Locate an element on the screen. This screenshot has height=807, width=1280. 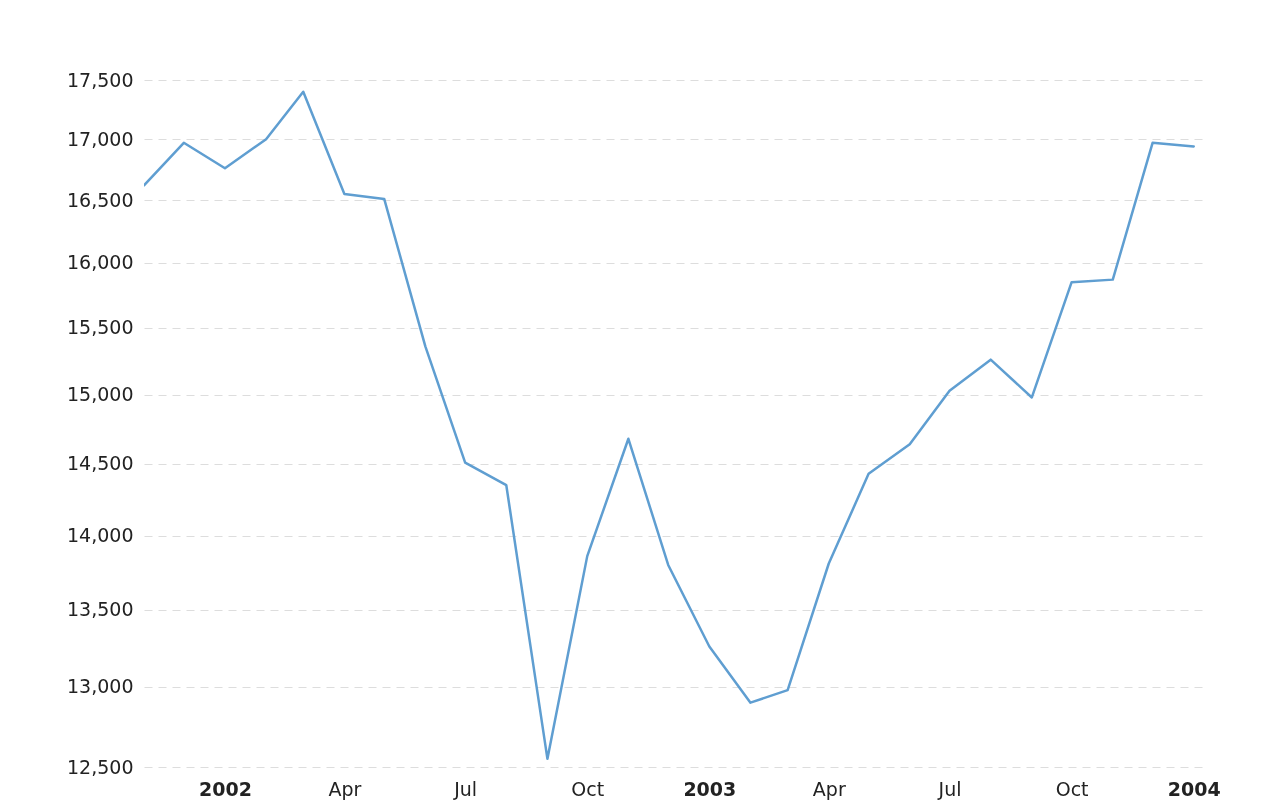
x-tick-label: 2003 is located at coordinates (710, 788).